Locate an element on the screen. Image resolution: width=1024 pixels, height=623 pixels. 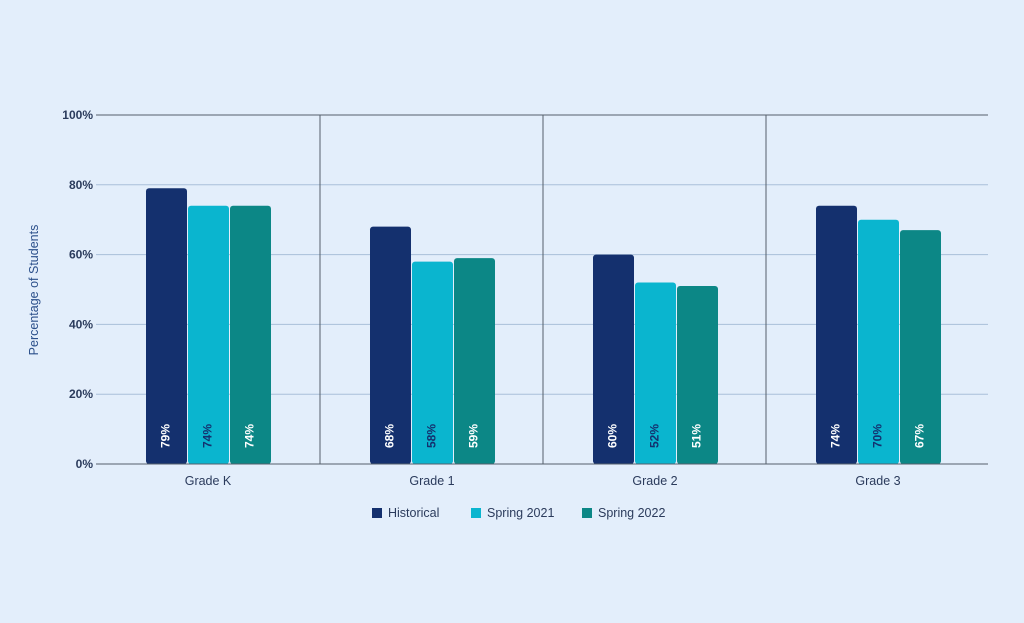
bar-value-label: 60% is located at coordinates (613, 436).